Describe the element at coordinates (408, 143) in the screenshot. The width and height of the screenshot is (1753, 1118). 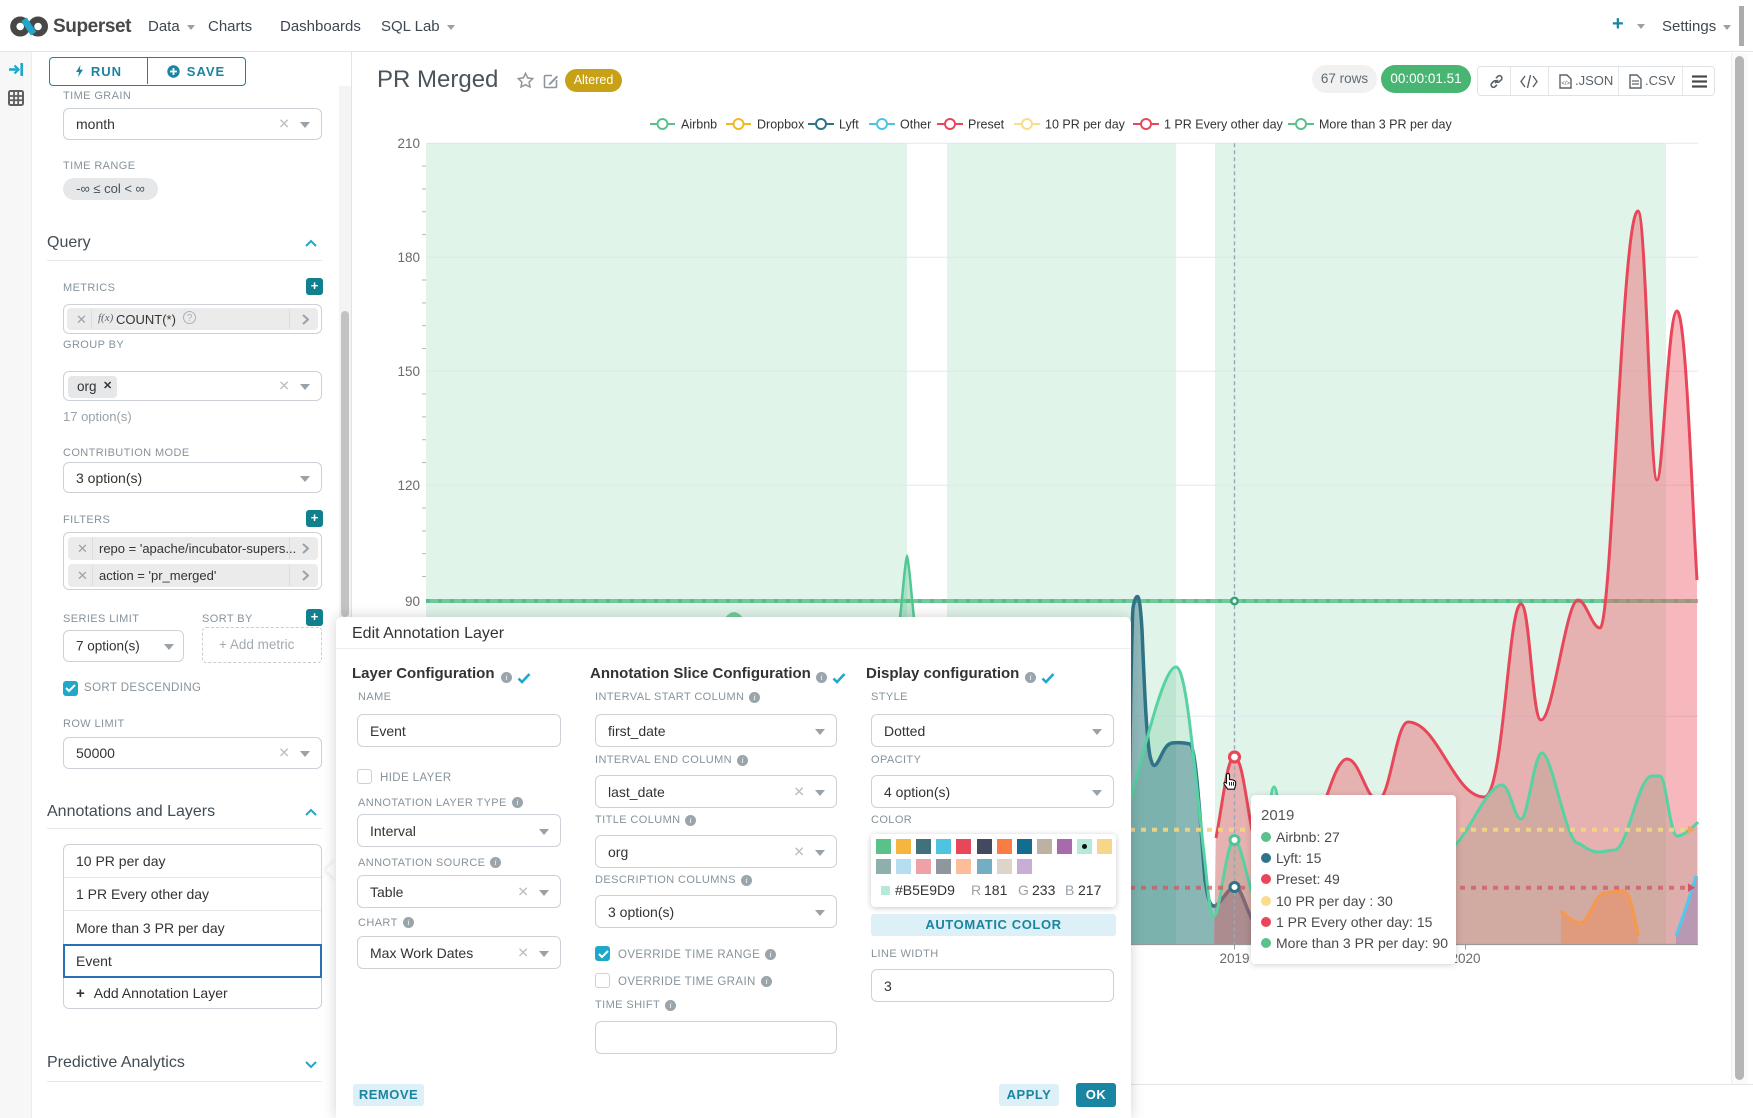
I see `svg-text: 210` at that location.